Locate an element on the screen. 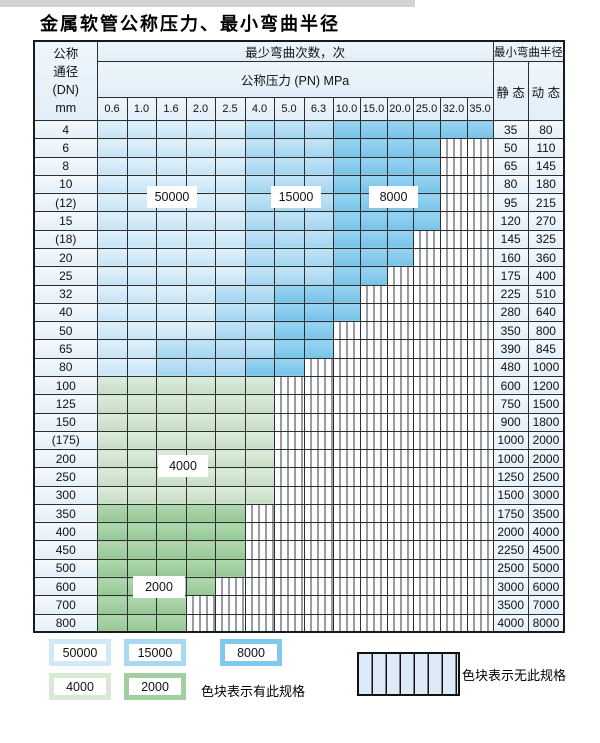 This screenshot has height=743, width=600. pn-value-cell: 1.6 is located at coordinates (171, 109).